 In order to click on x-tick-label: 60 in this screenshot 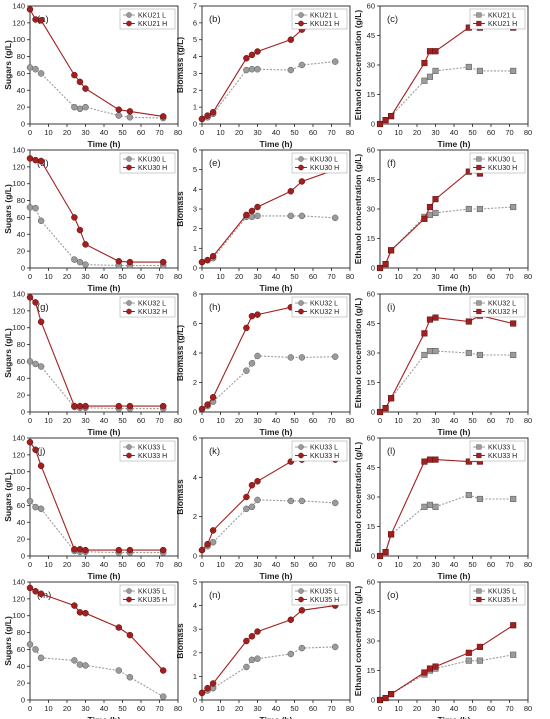, I will do `click(313, 708)`.